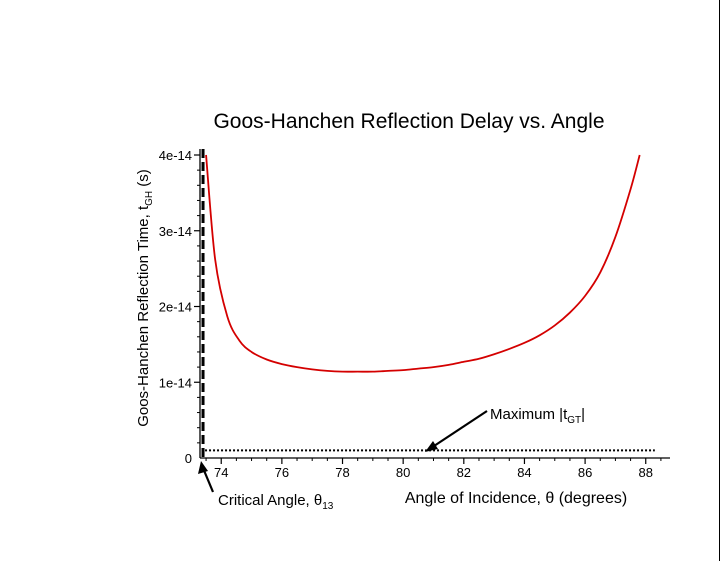 The image size is (721, 561). Describe the element at coordinates (266, 486) in the screenshot. I see `annotation-critical-angle: Critical Angle, θ13` at that location.